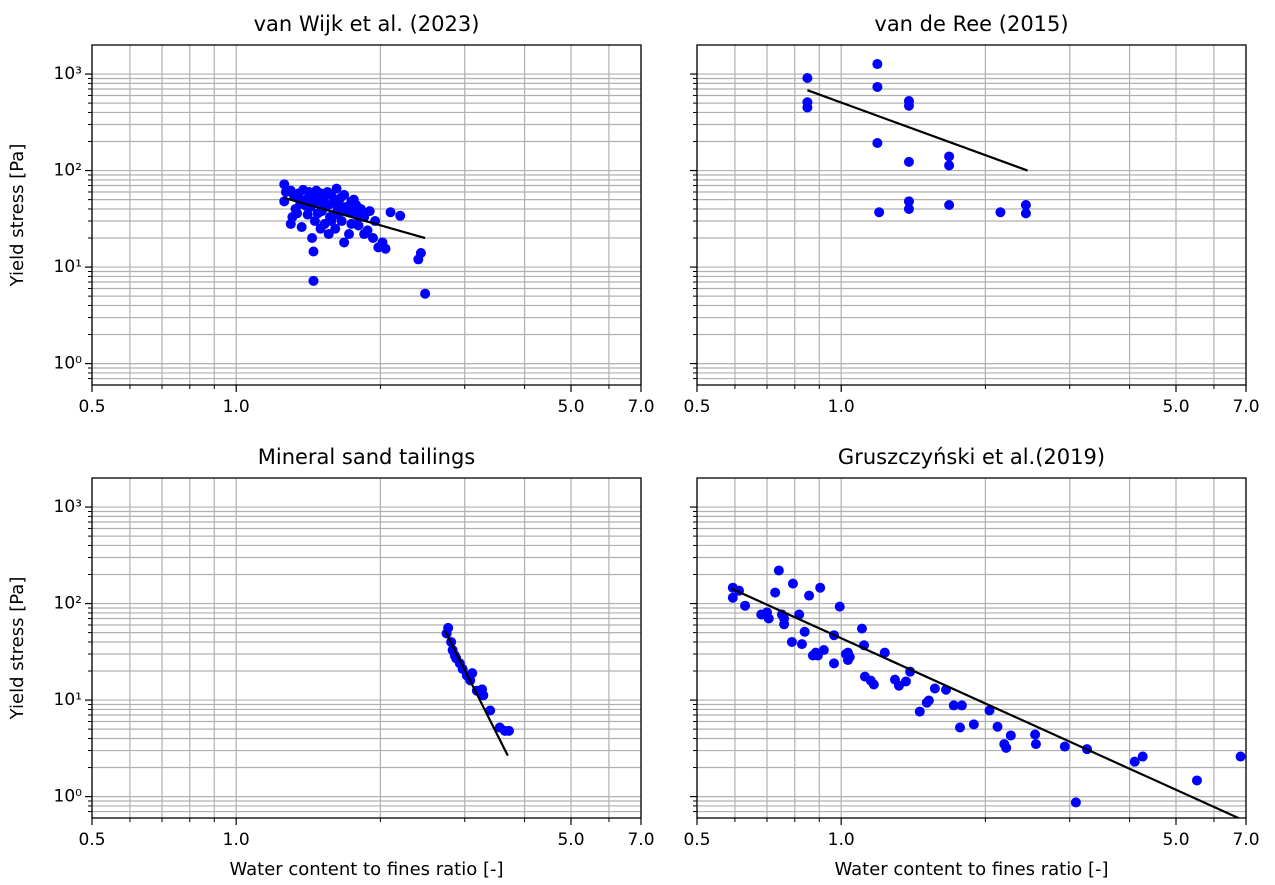 Image resolution: width=1275 pixels, height=885 pixels. I want to click on y-tick-label: 10², so click(68, 604).